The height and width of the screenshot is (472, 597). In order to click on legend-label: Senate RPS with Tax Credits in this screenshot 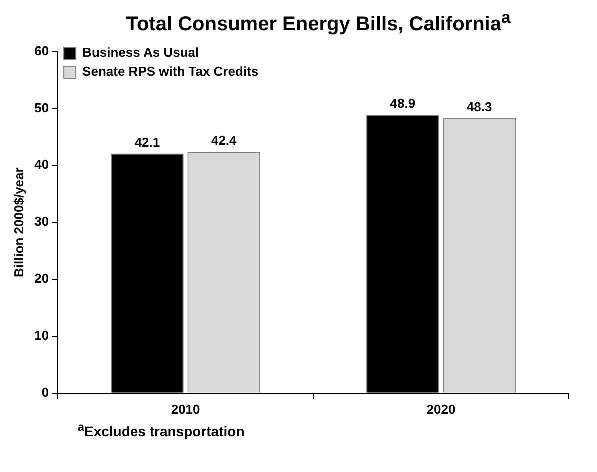, I will do `click(170, 71)`.